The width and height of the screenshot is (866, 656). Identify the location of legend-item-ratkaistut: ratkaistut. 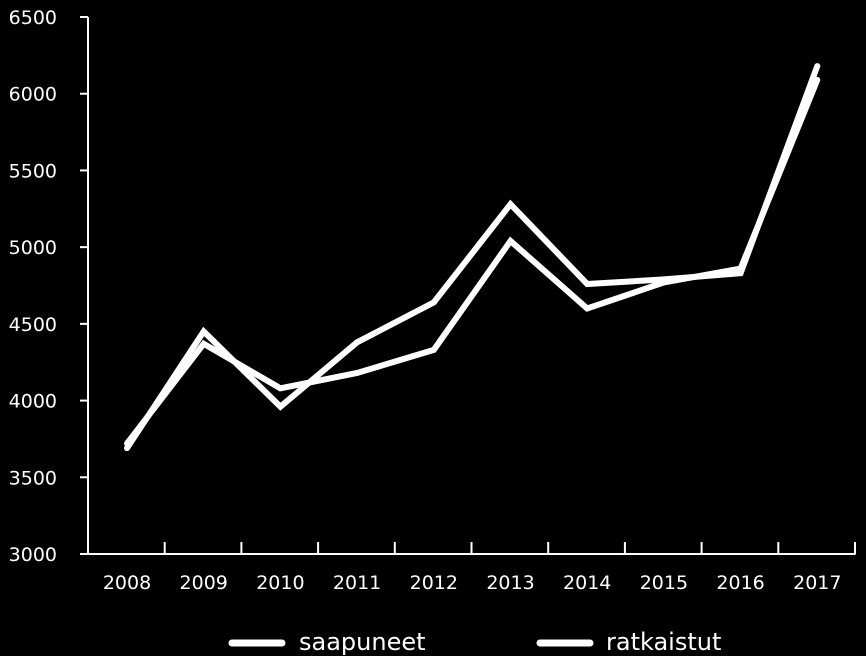
(628, 642).